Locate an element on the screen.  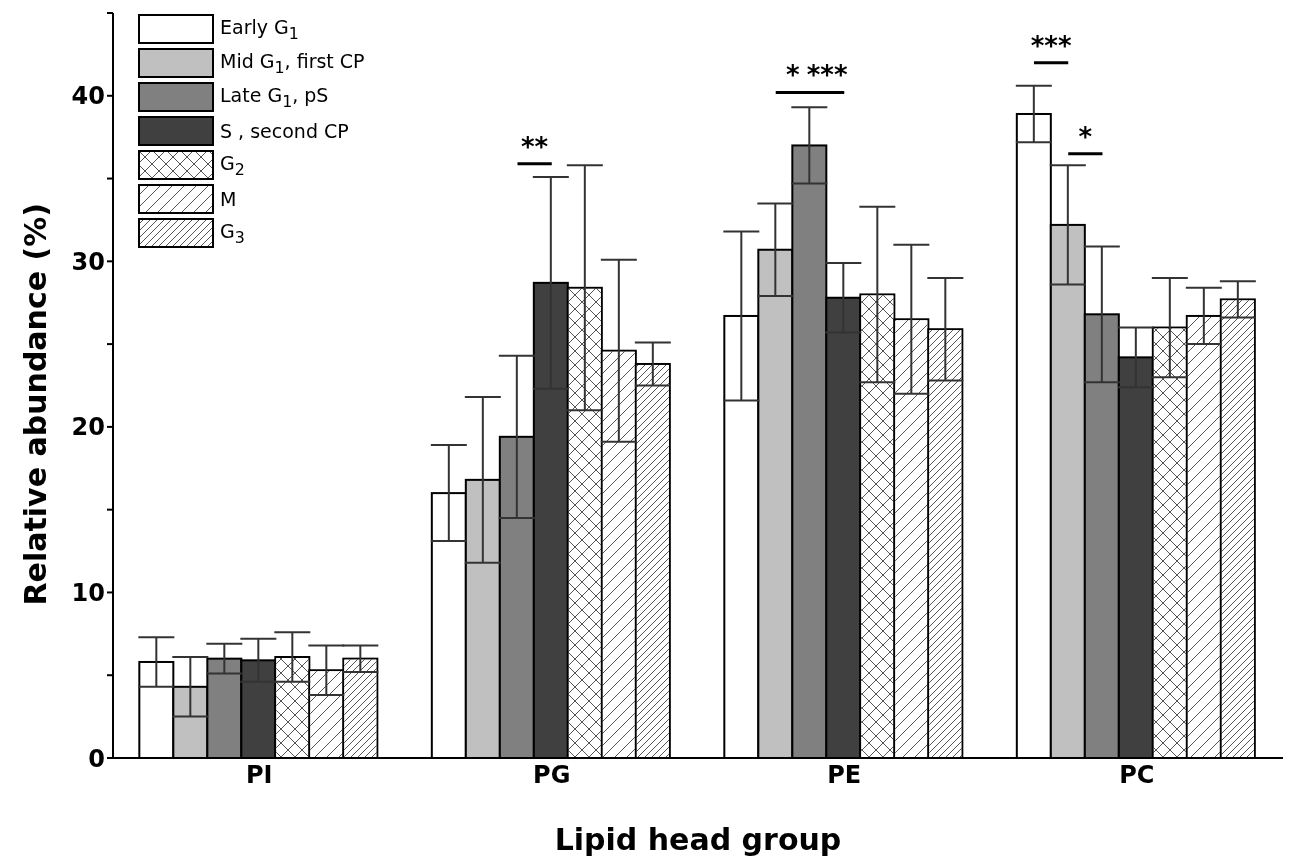
y-tick-label: 20 is located at coordinates (88, 427).